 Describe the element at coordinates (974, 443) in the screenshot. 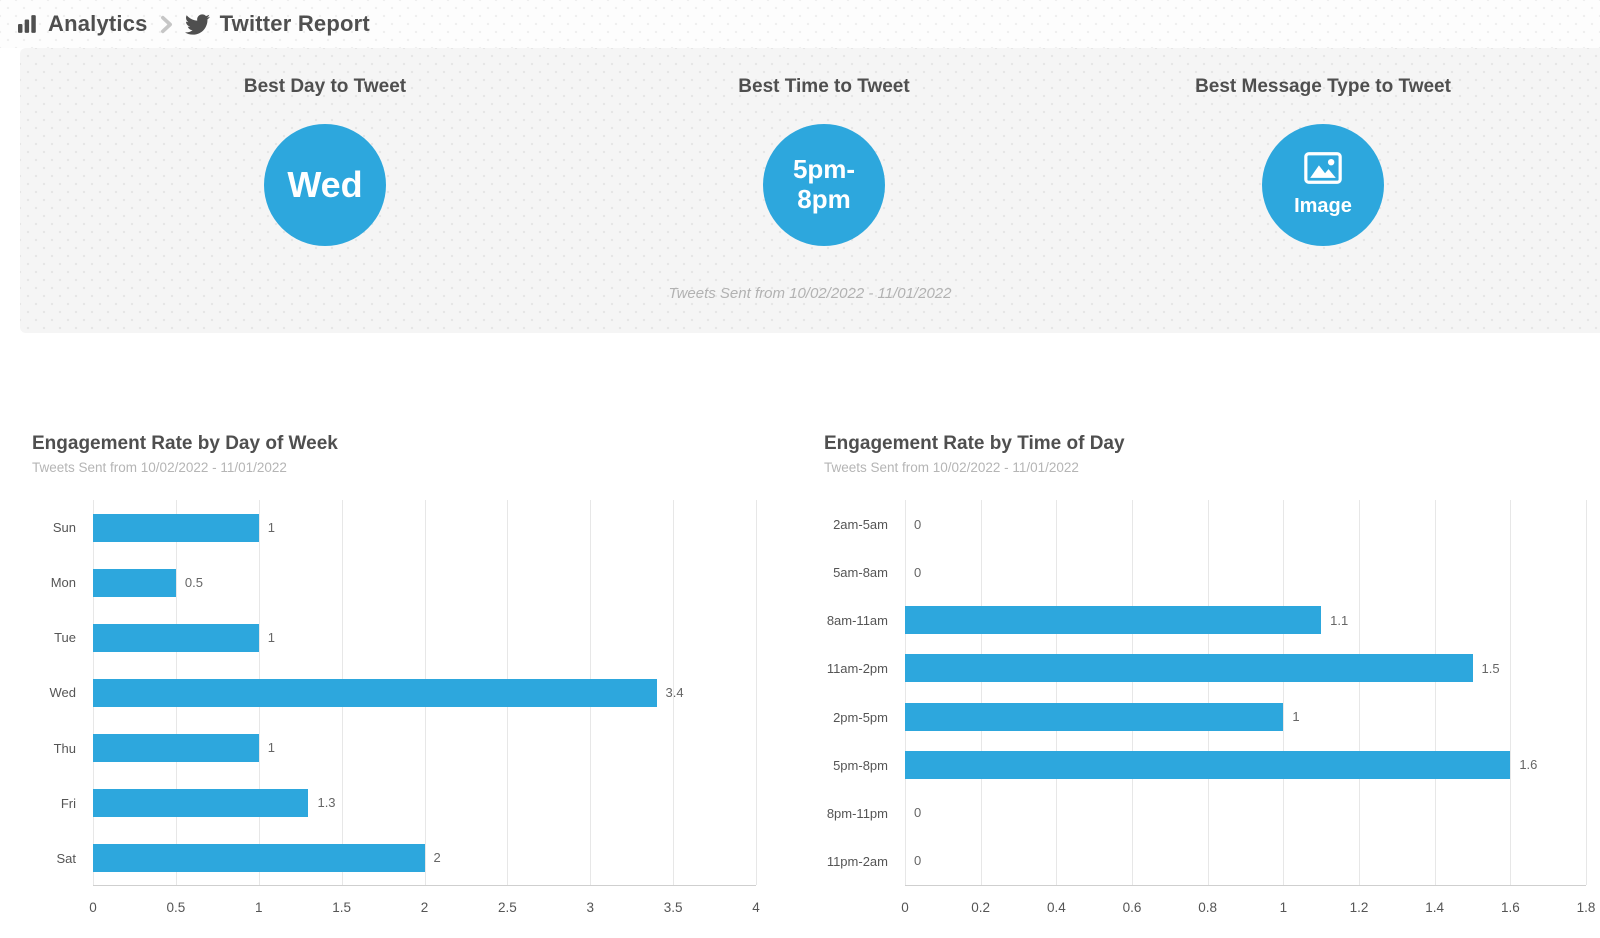

I see `chart-title: Engagement Rate by Time of Day` at that location.